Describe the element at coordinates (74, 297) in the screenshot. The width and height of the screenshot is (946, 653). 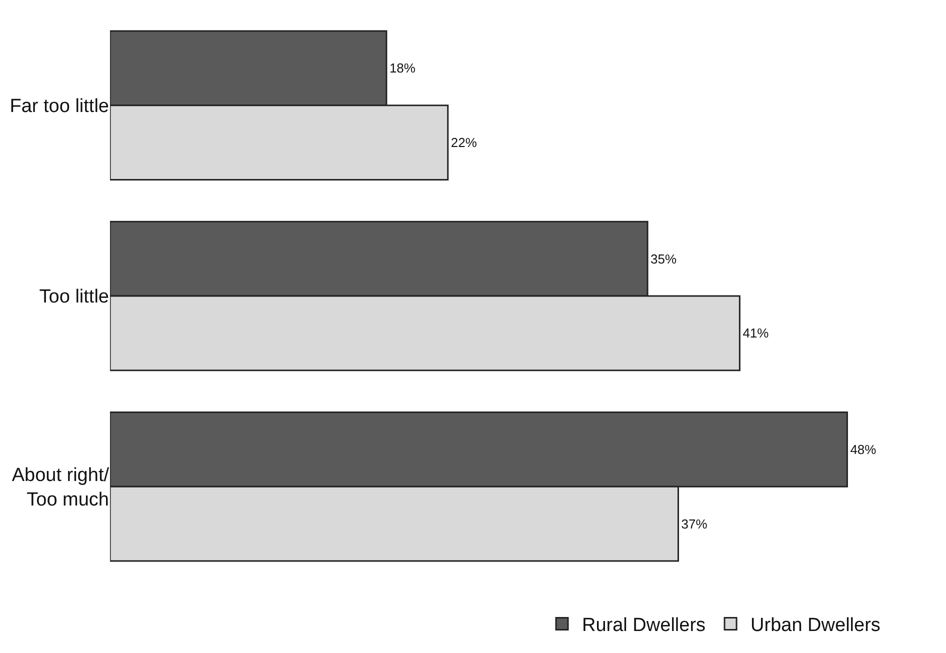
I see `y-tick-label: Too little` at that location.